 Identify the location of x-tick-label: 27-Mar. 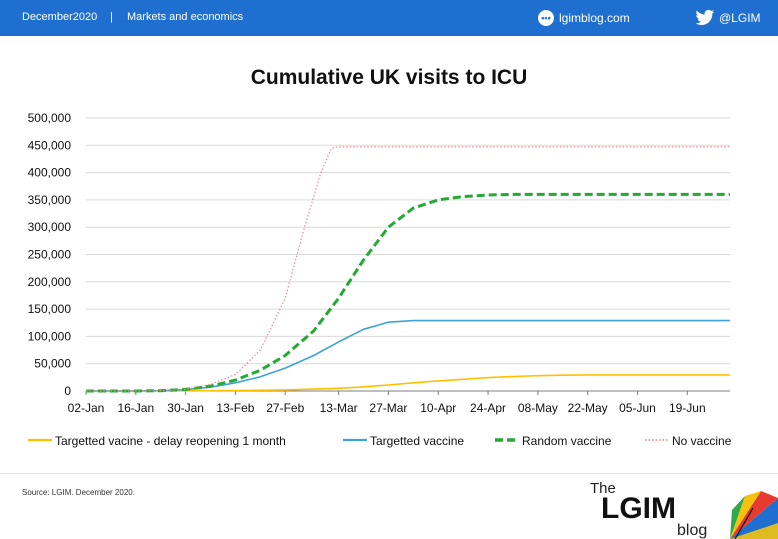
(388, 408).